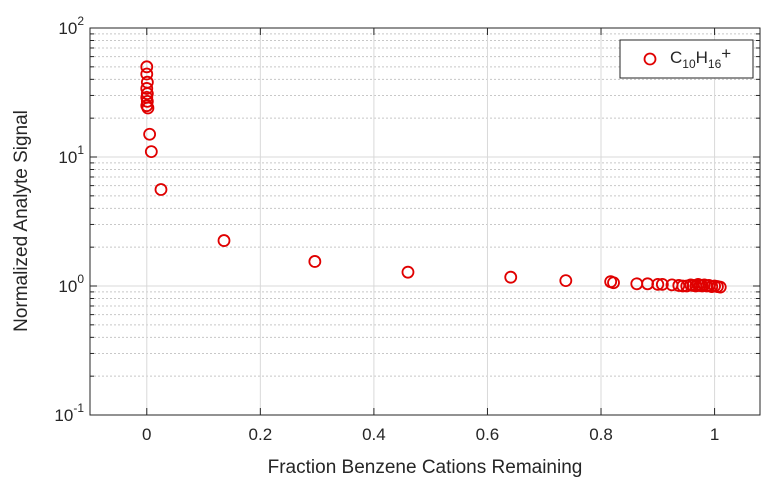 Image resolution: width=774 pixels, height=479 pixels. What do you see at coordinates (430, 434) in the screenshot?
I see `x-tick-labels: 0 0.2 0.4 0.6 0.8 1` at bounding box center [430, 434].